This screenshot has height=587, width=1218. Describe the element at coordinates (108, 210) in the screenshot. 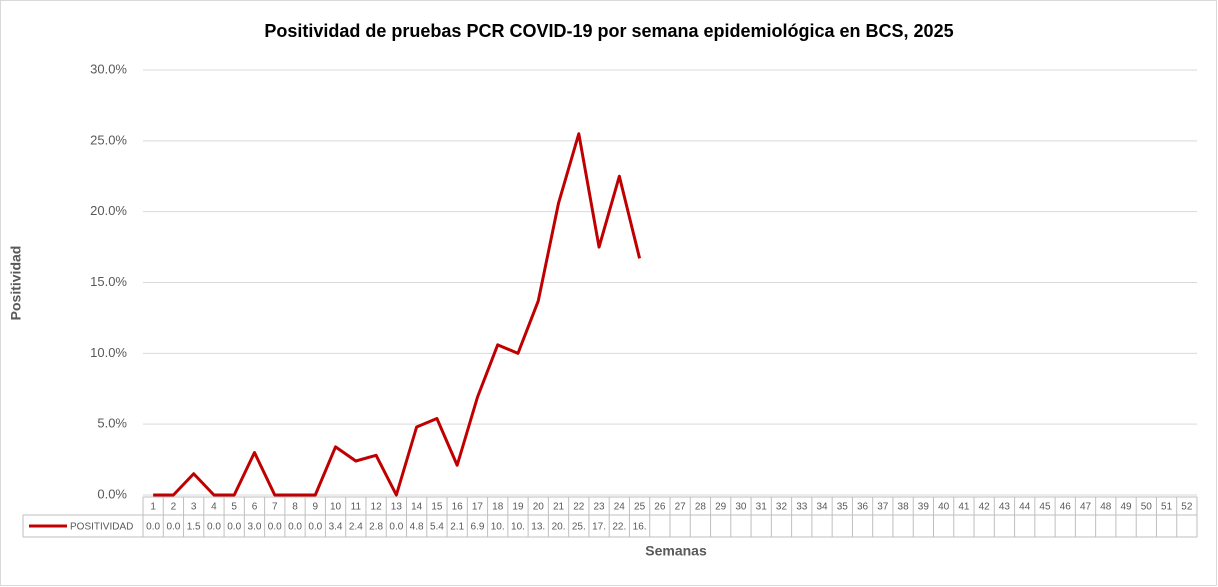

I see `y-tick-label: 20.0%` at that location.